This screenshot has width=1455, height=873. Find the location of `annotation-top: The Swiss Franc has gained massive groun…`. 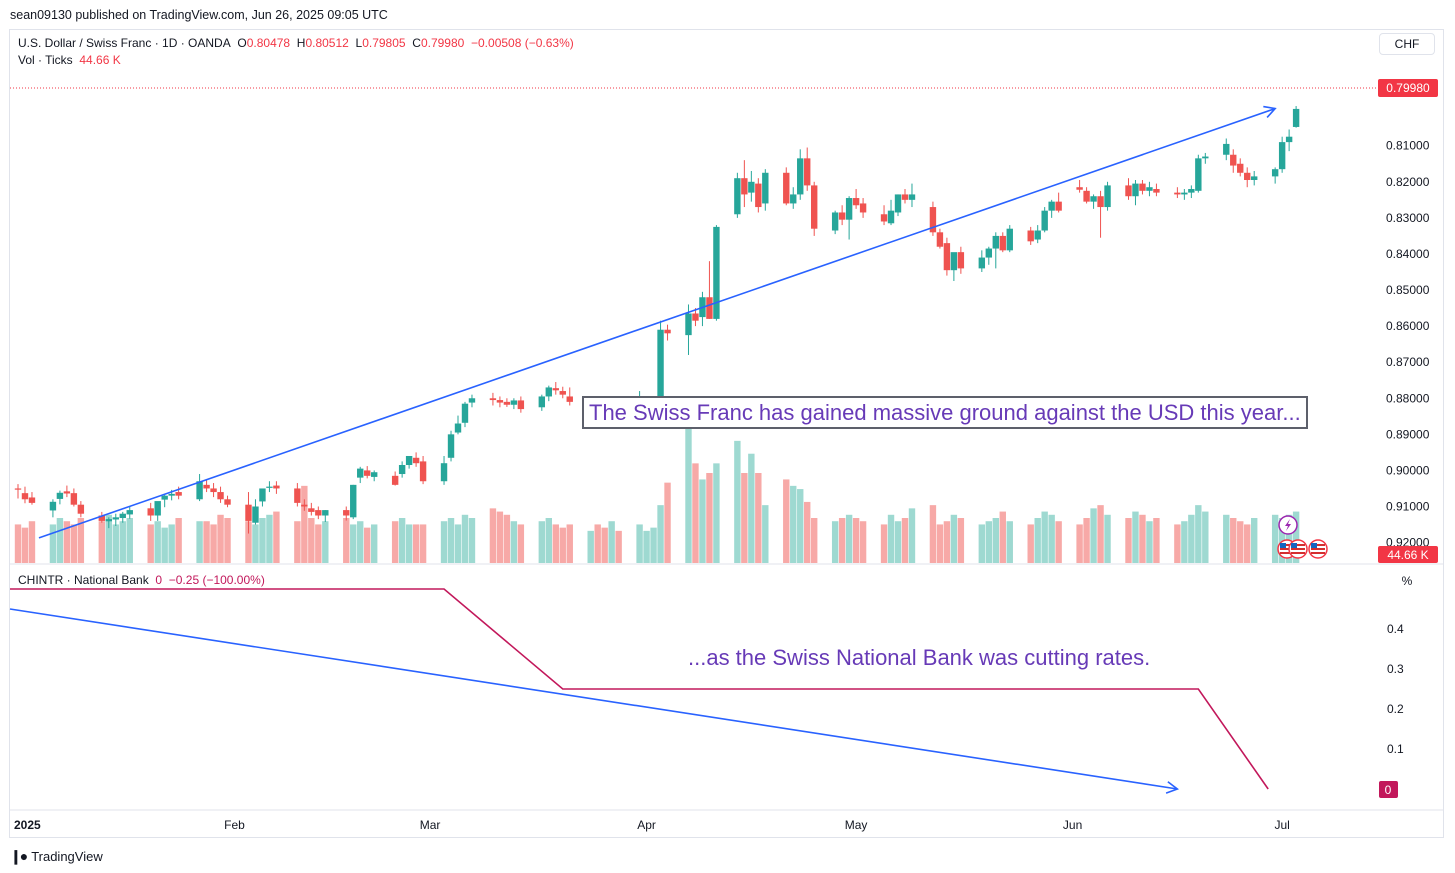

annotation-top: The Swiss Franc has gained massive groun… is located at coordinates (945, 412).